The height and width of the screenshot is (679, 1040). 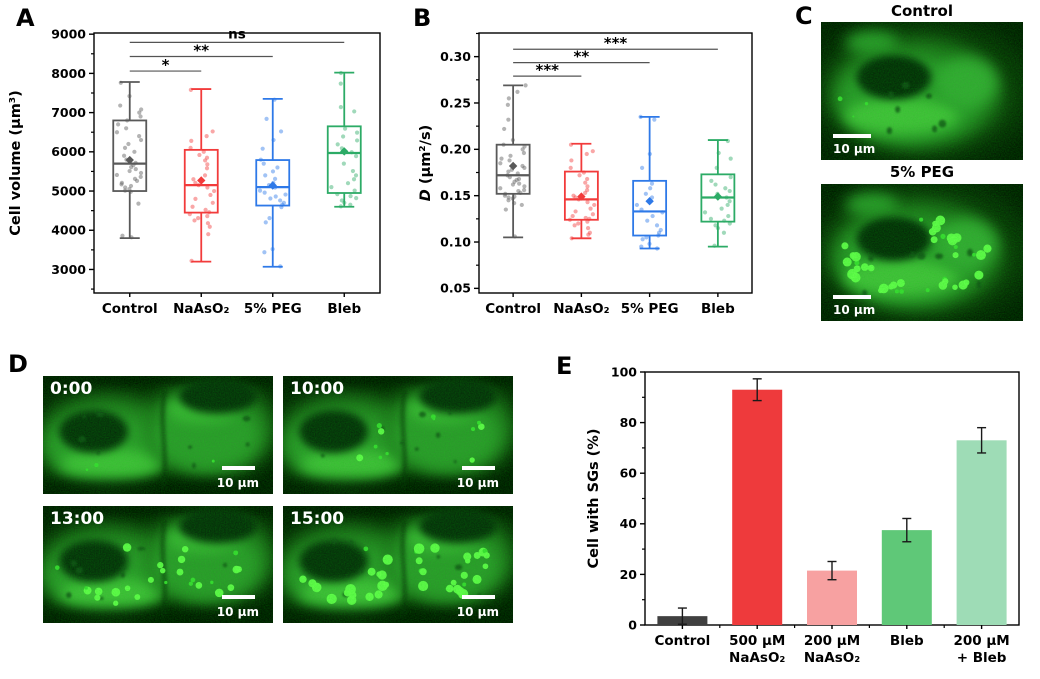 What do you see at coordinates (804, 16) in the screenshot?
I see `panel-label-c: C` at bounding box center [804, 16].